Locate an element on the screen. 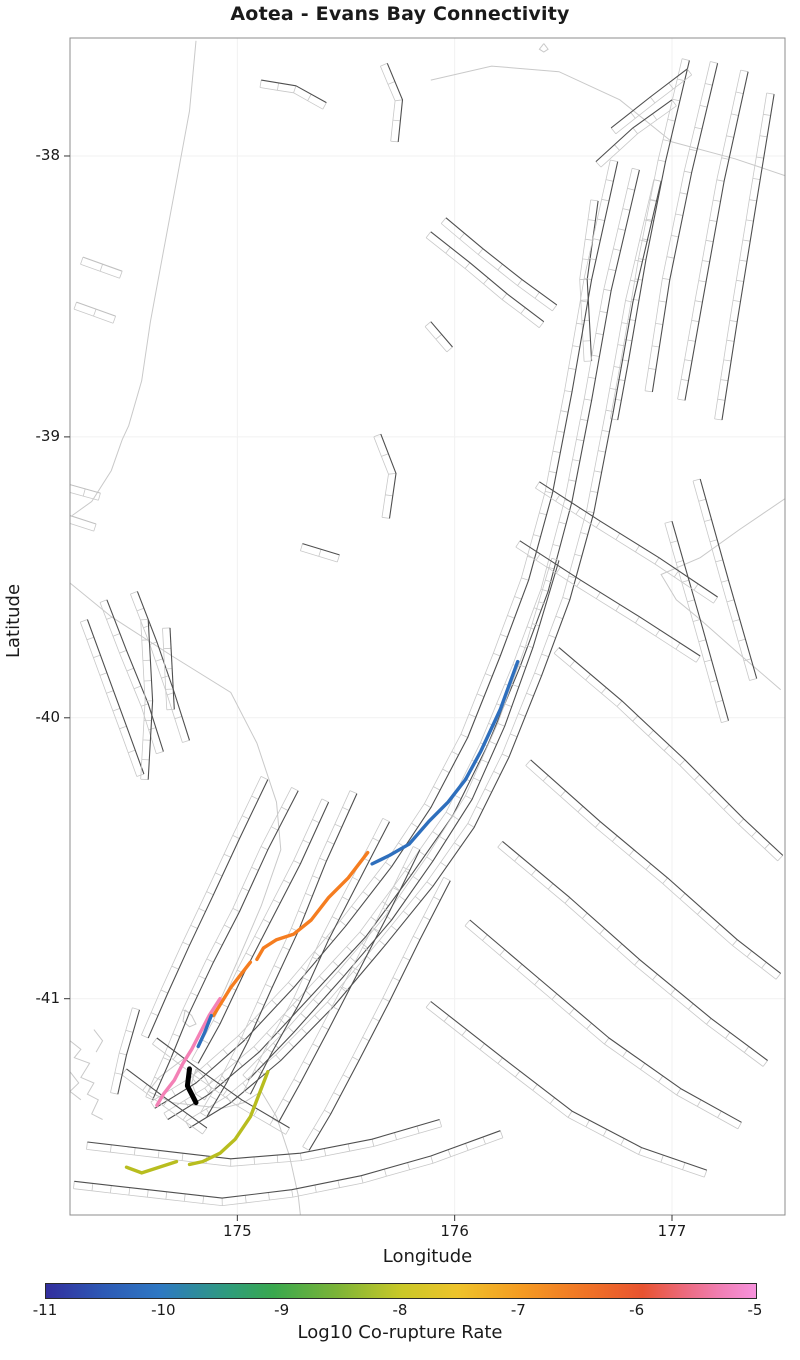  target-fault is located at coordinates (191, 1086).